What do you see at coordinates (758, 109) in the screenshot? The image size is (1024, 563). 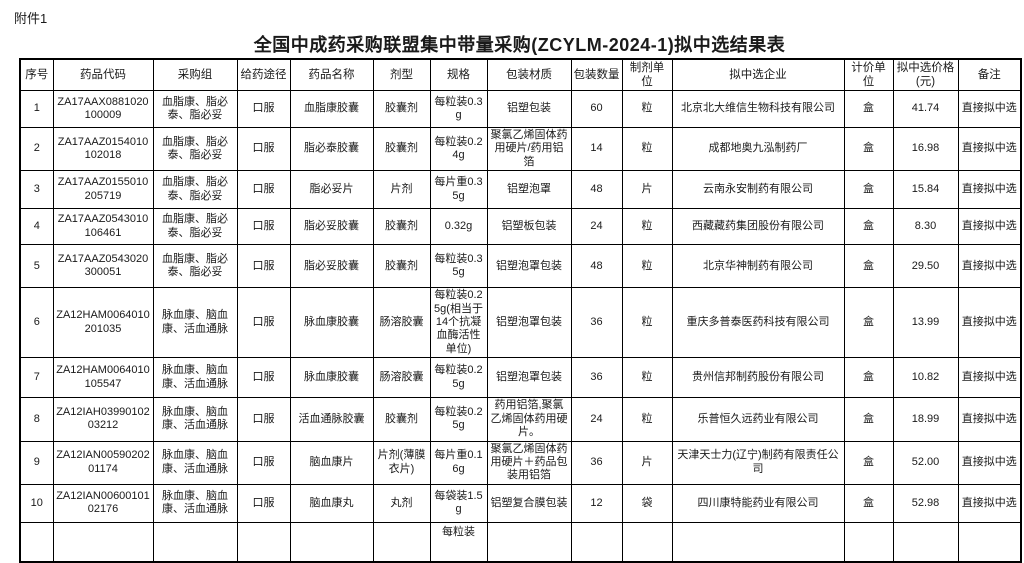 I see `table-cell: 北京北大维信生物科技有限公司` at bounding box center [758, 109].